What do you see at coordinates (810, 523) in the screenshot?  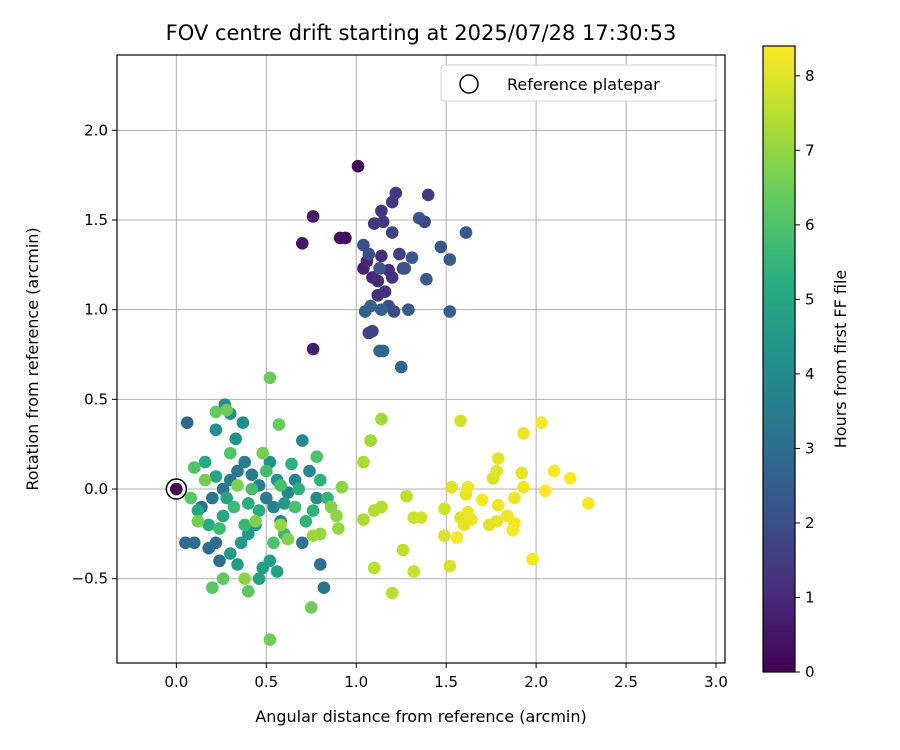 I see `colorbar-tick-label: 2` at bounding box center [810, 523].